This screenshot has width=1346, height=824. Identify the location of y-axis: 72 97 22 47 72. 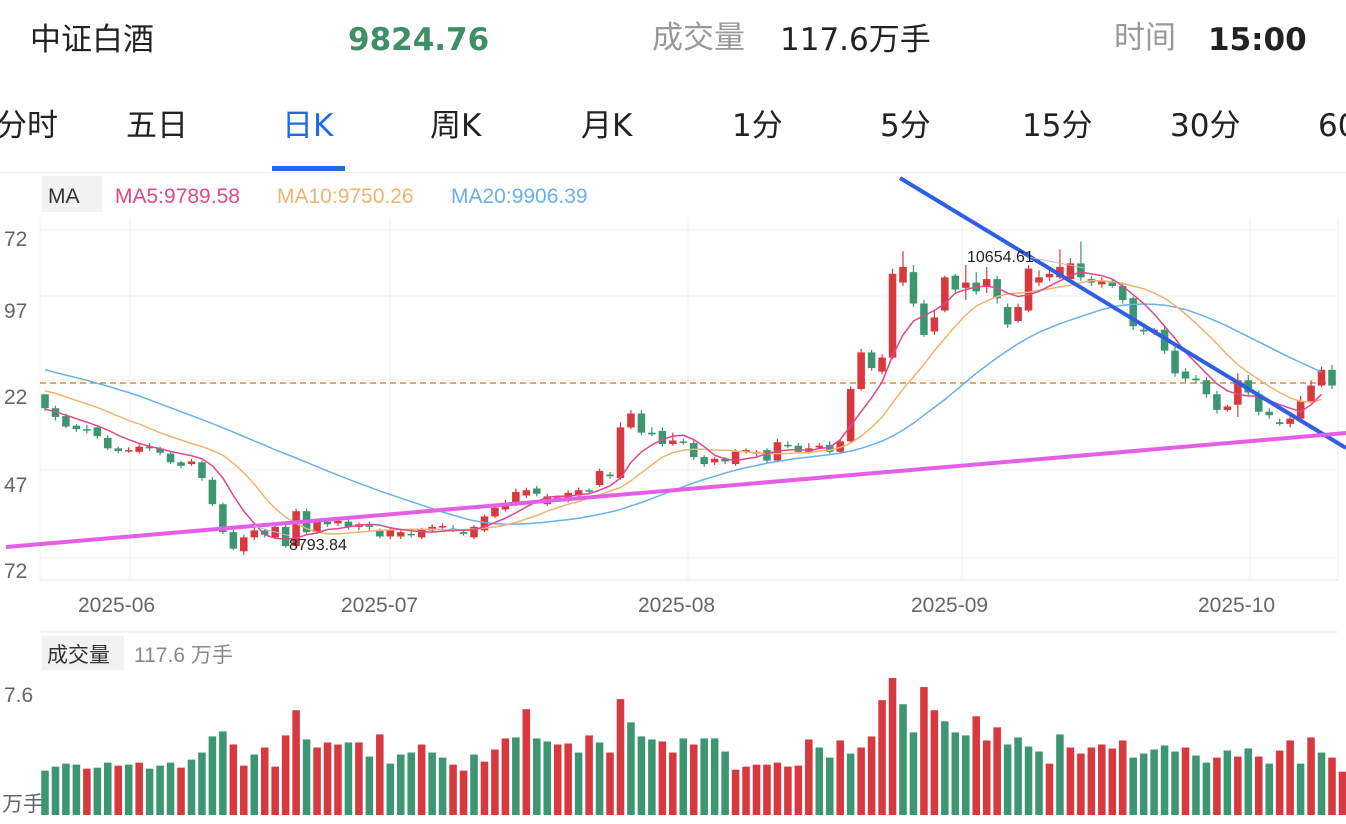
(15, 405).